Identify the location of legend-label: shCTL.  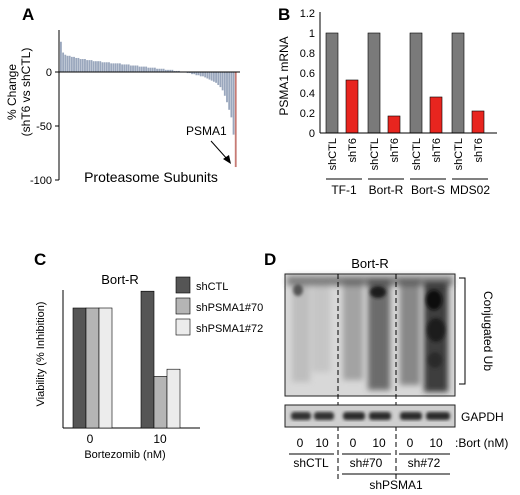
(212, 287).